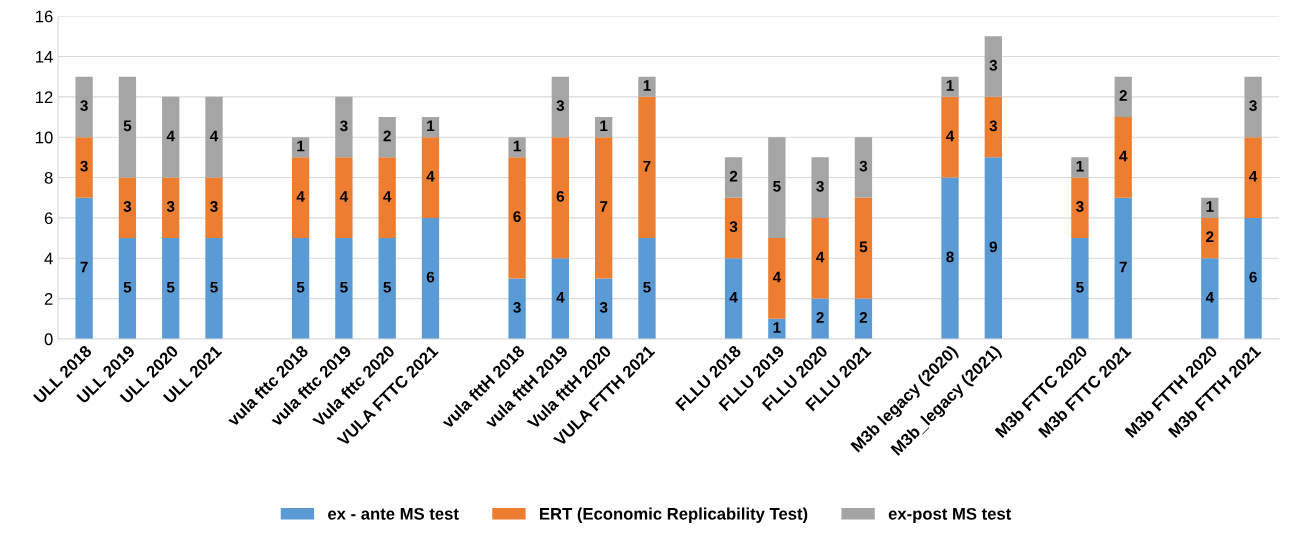 The width and height of the screenshot is (1292, 538). What do you see at coordinates (48, 218) in the screenshot?
I see `y-tick-label: 6` at bounding box center [48, 218].